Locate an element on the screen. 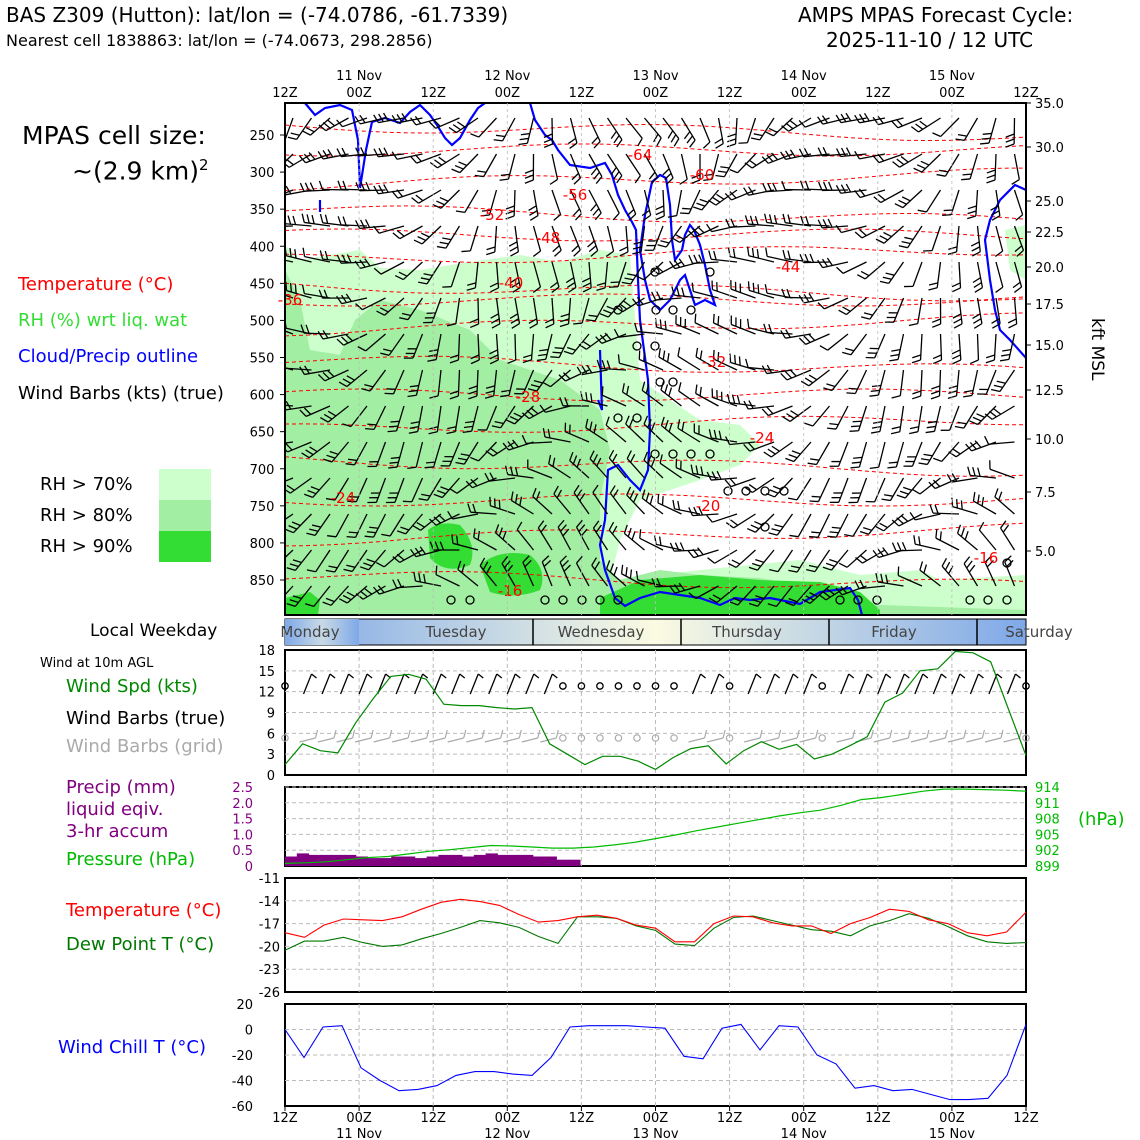 The width and height of the screenshot is (1140, 1140). temp-tick-label: -26 is located at coordinates (269, 993).